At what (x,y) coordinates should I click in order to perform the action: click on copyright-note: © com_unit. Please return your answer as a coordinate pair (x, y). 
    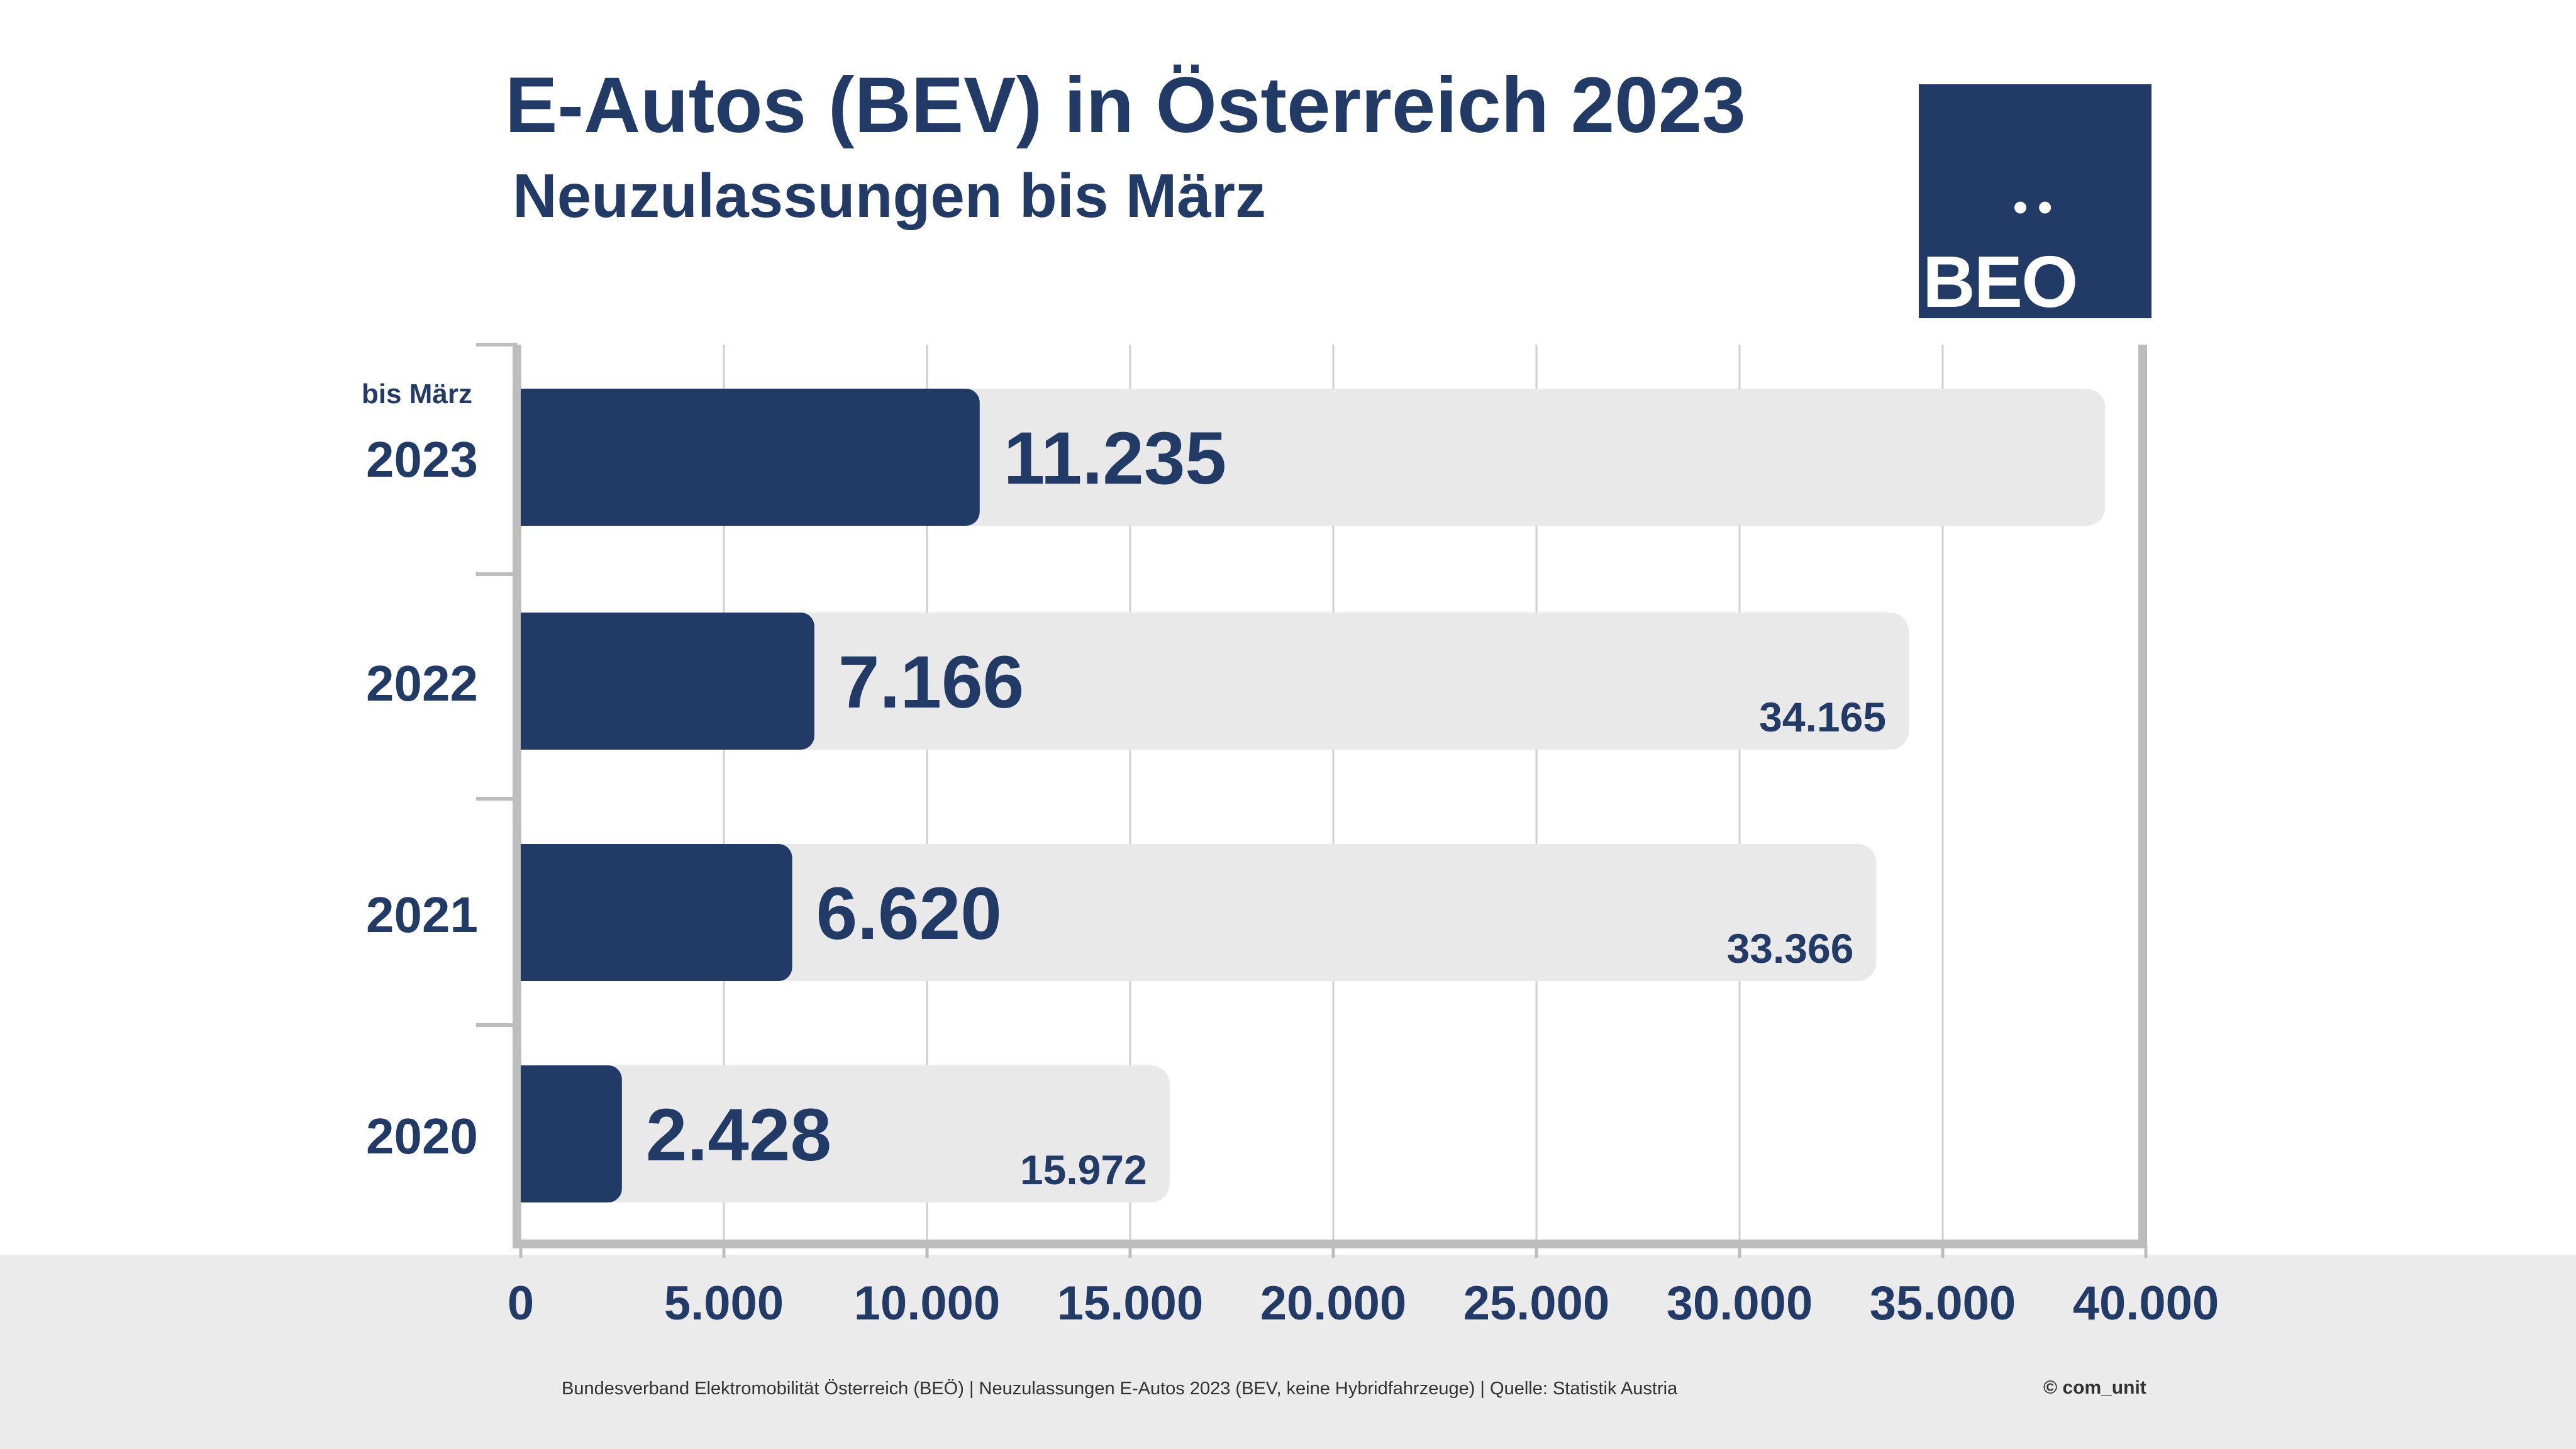
    Looking at the image, I should click on (2094, 1387).